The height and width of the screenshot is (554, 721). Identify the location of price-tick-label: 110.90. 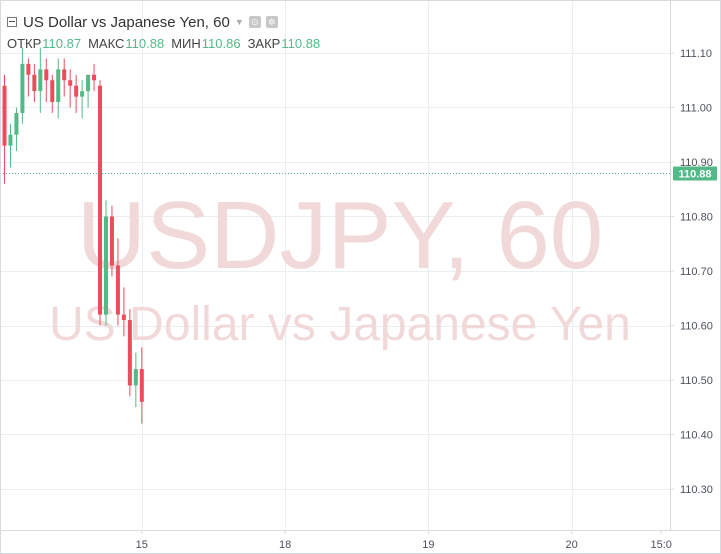
(696, 163).